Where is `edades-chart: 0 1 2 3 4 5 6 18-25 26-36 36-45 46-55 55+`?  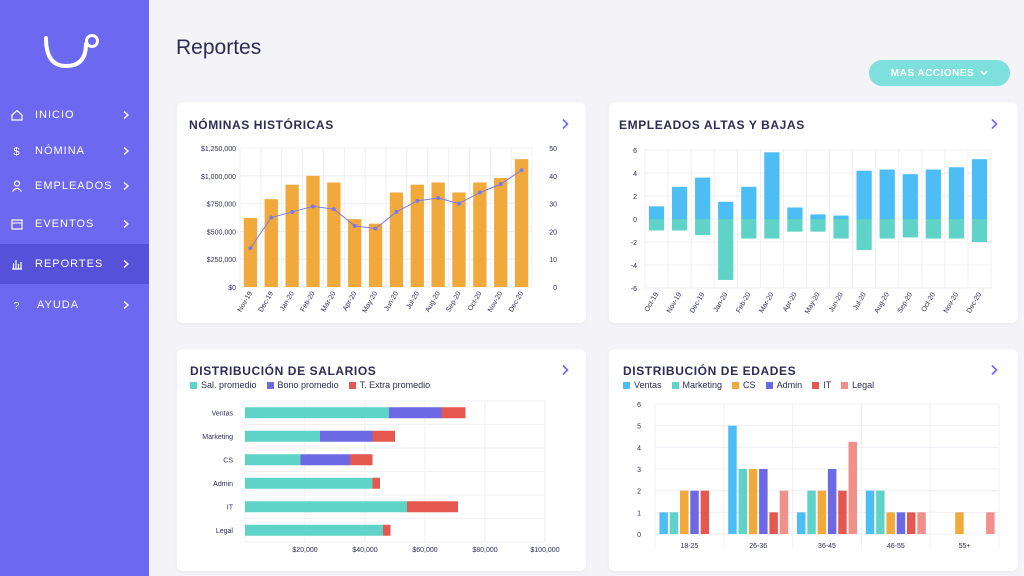
edades-chart: 0 1 2 3 4 5 6 18-25 26-36 36-45 46-55 55+ is located at coordinates (818, 476).